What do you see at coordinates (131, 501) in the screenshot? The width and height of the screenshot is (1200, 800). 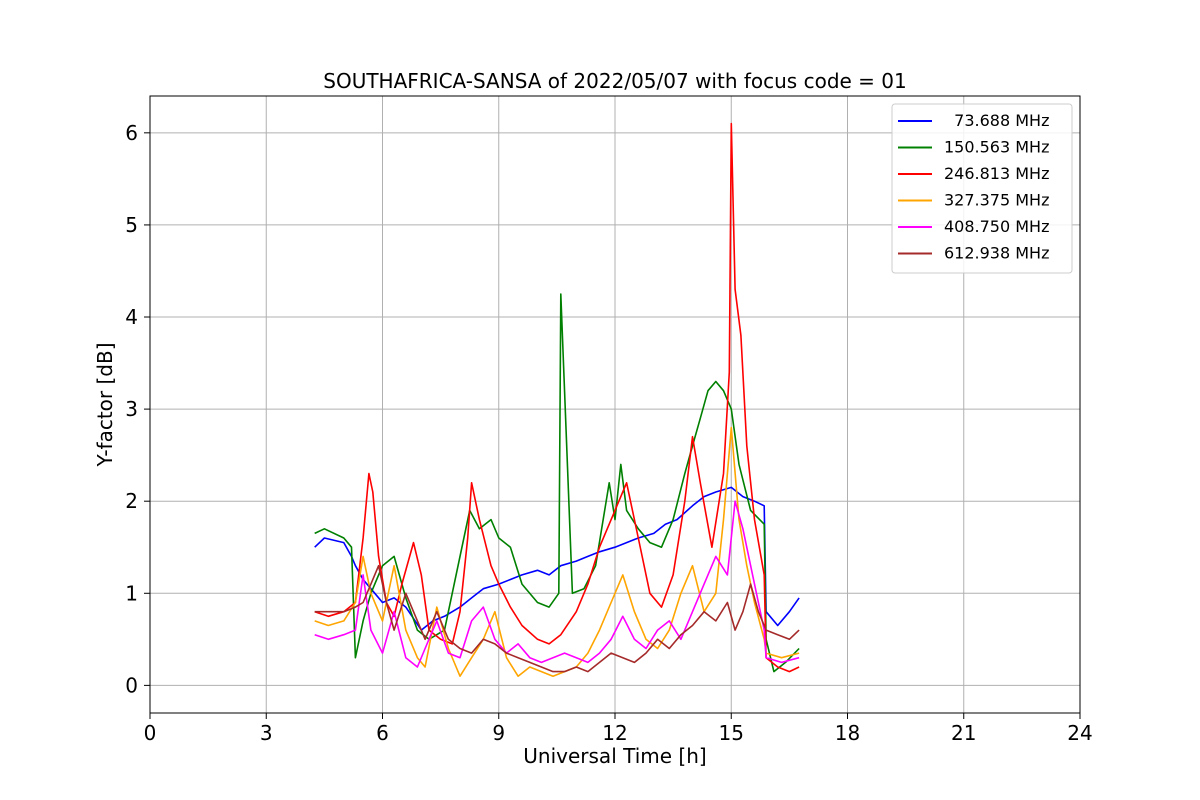 I see `y-tick-label: 2` at bounding box center [131, 501].